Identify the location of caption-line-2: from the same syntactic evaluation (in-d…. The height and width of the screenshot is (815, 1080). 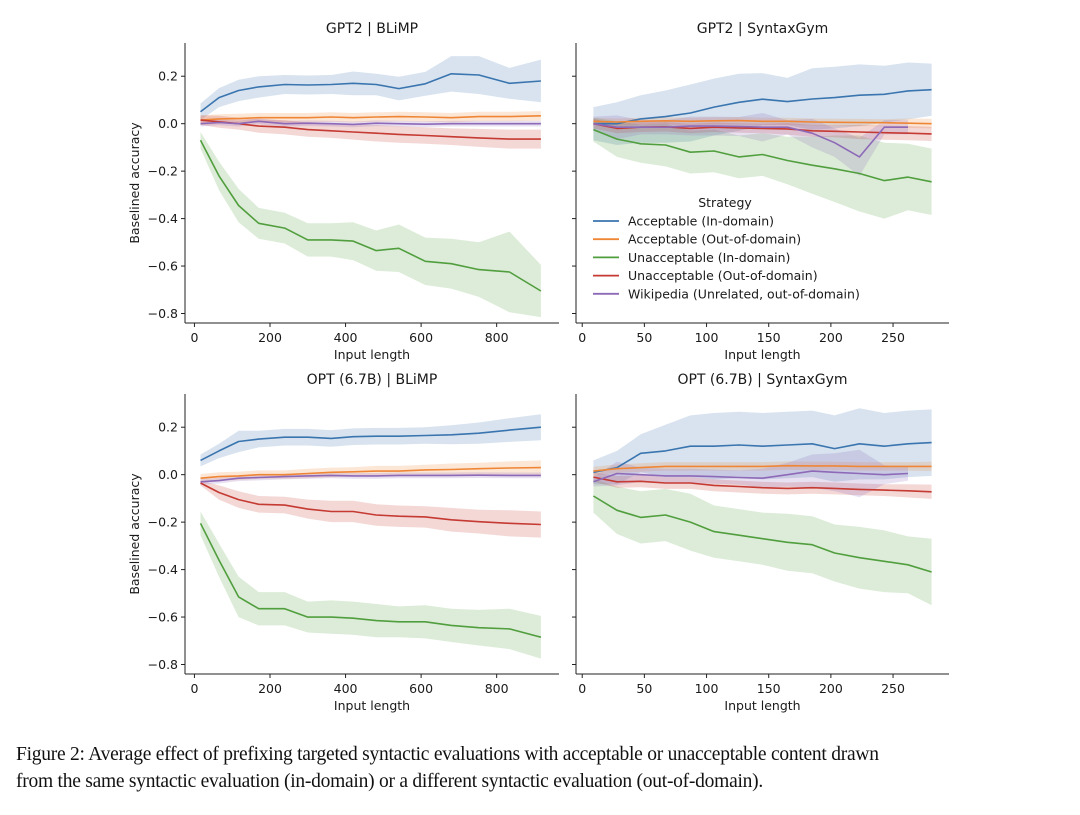
(390, 781).